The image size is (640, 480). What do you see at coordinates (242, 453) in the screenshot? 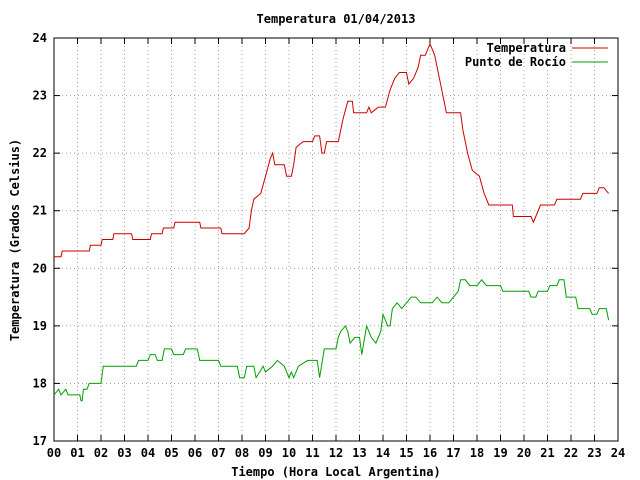
I see `x-tick-label: 08` at bounding box center [242, 453].